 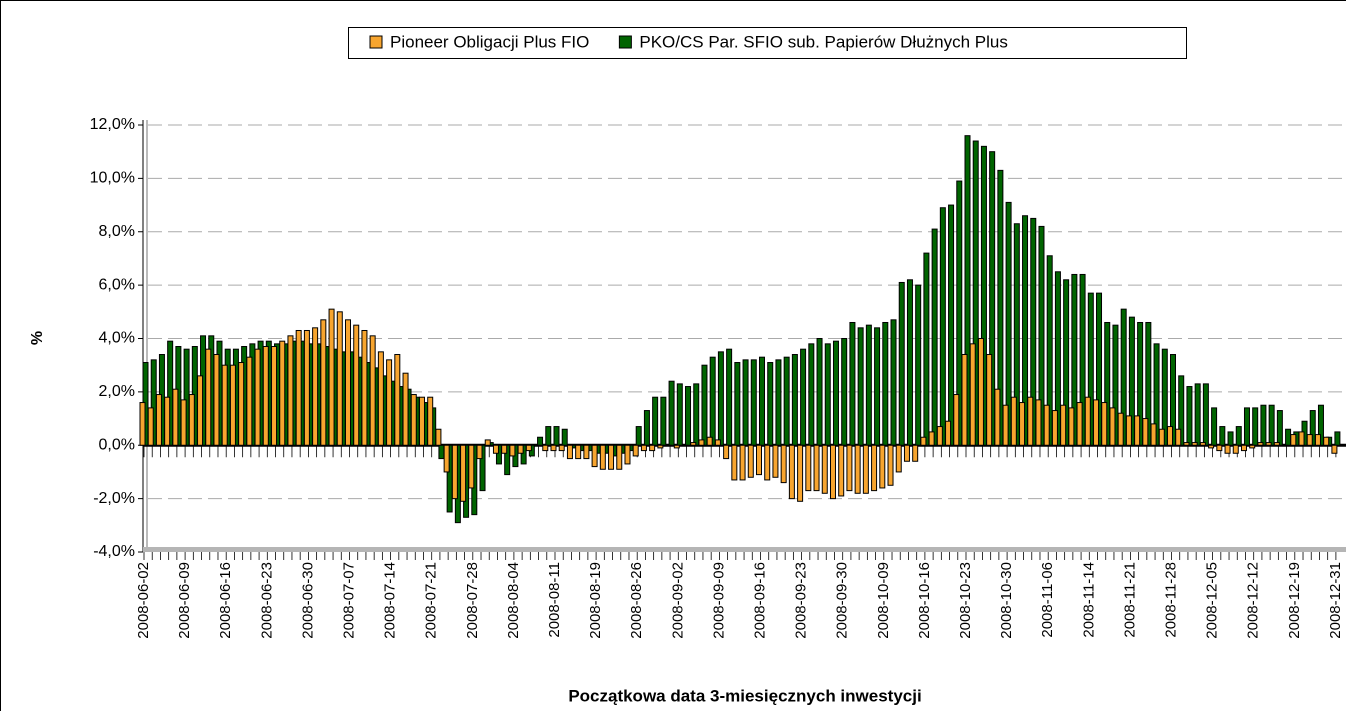 What do you see at coordinates (117, 444) in the screenshot?
I see `y-tick-label: 0,0%` at bounding box center [117, 444].